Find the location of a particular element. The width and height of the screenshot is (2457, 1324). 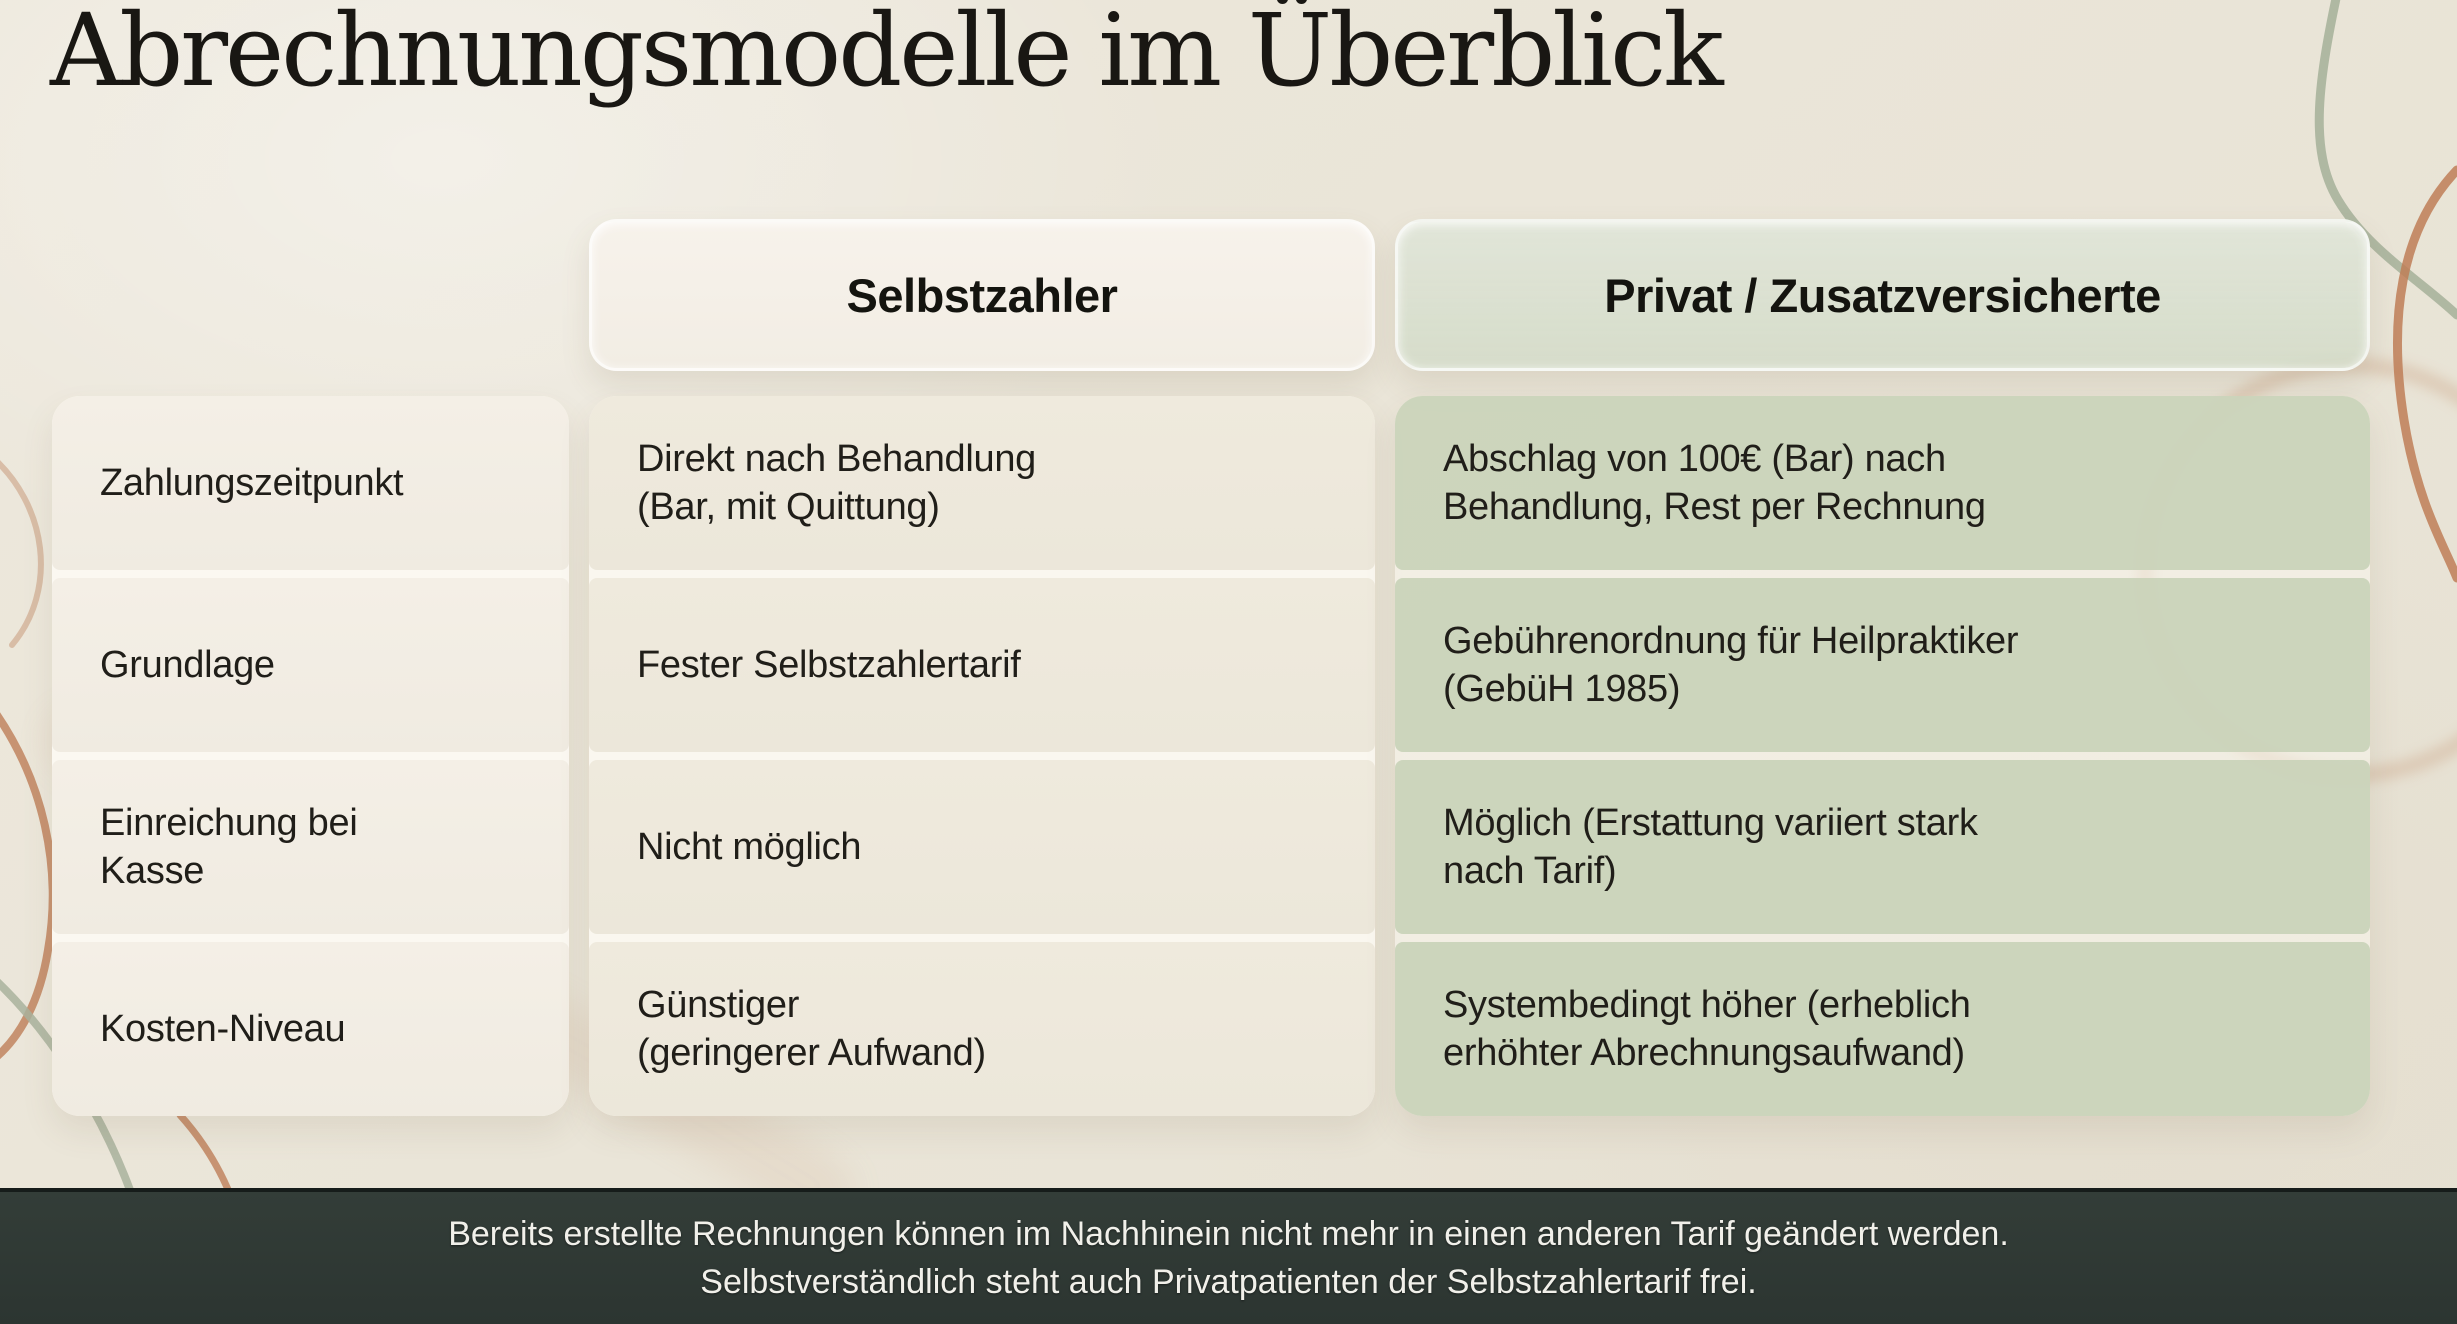

table-header-row: Selbstzahler Privat / Zusatzversicherte is located at coordinates (1211, 295).